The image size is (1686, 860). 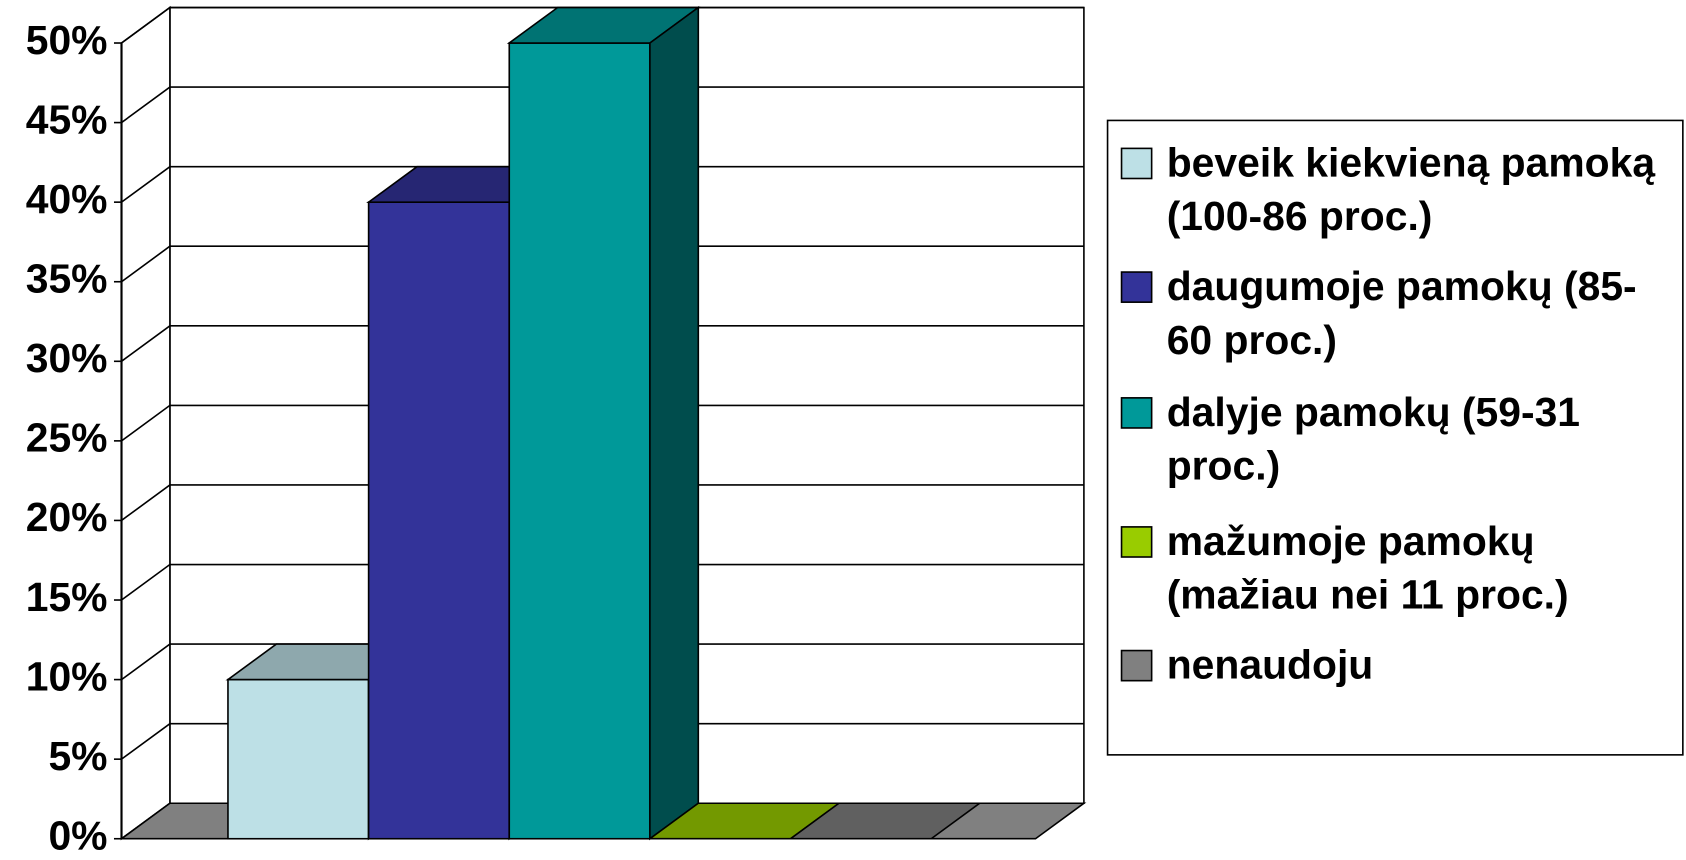 I want to click on legend-label: nenaudoju, so click(x=1270, y=666).